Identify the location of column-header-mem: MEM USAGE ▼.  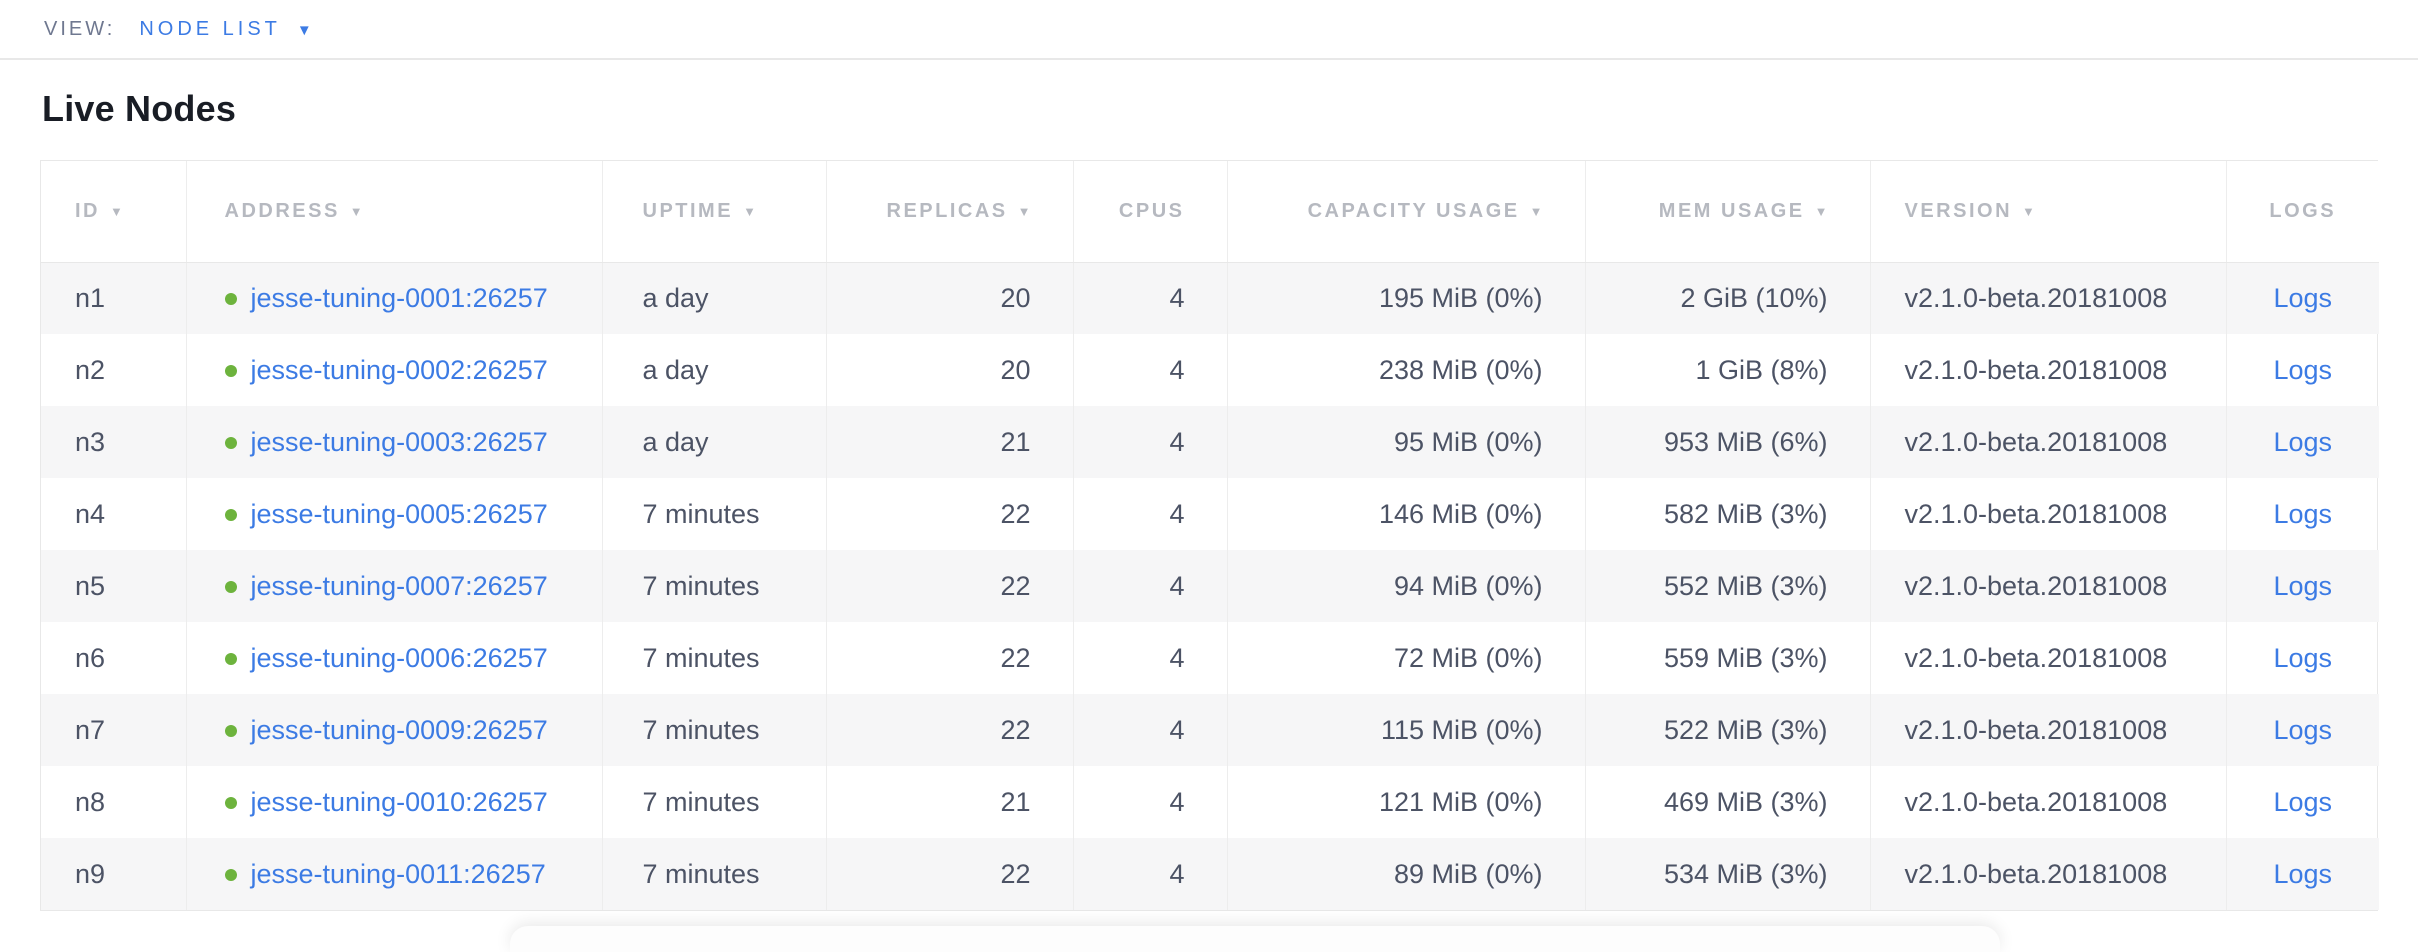
(1727, 212).